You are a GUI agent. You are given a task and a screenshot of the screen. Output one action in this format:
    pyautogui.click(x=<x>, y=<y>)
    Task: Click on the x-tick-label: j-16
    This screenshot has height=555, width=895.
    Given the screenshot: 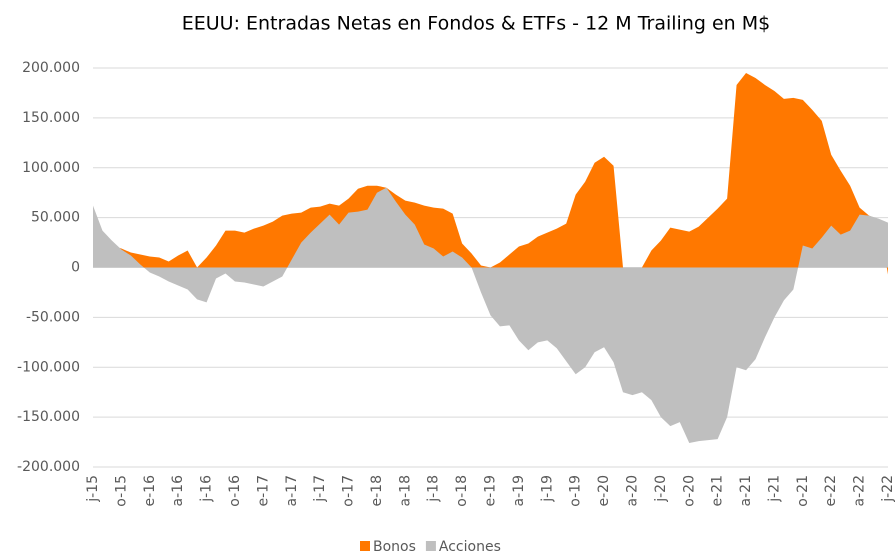 What is the action you would take?
    pyautogui.click(x=207, y=489)
    